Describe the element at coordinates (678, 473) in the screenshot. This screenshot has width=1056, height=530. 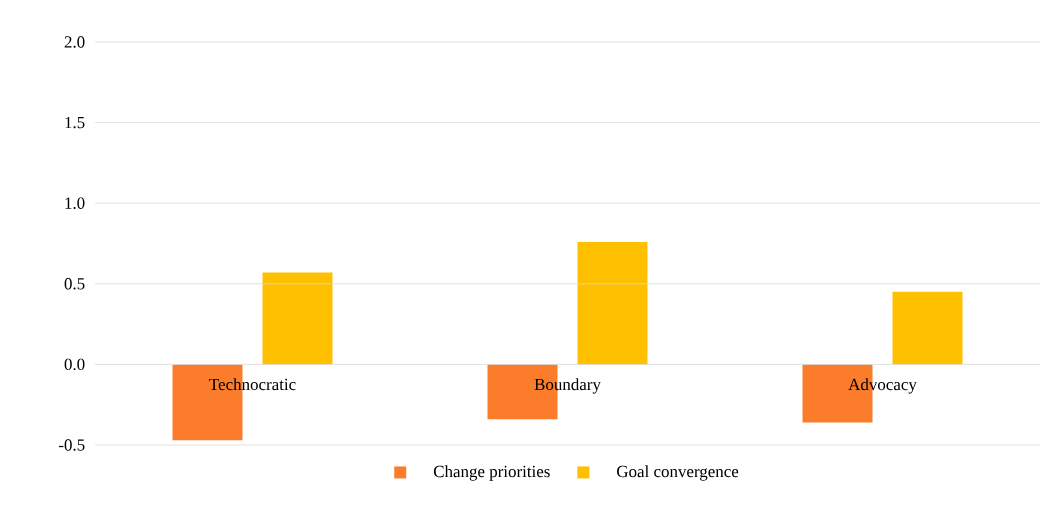
I see `legend-label: Goal convergence` at that location.